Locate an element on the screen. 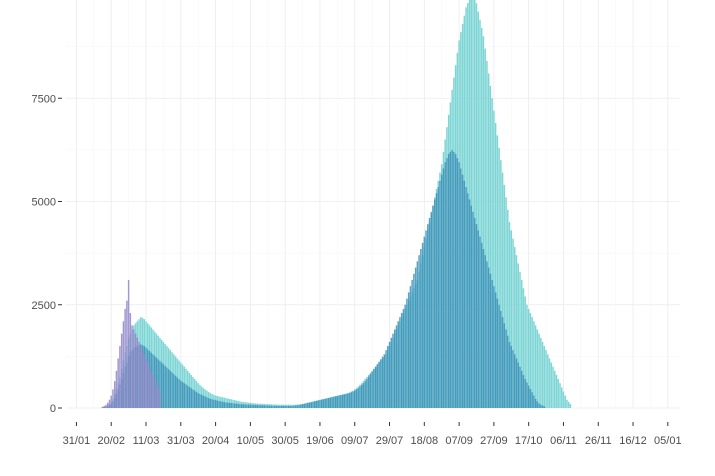 The height and width of the screenshot is (476, 715). x-tick-label: 17/10 is located at coordinates (529, 441).